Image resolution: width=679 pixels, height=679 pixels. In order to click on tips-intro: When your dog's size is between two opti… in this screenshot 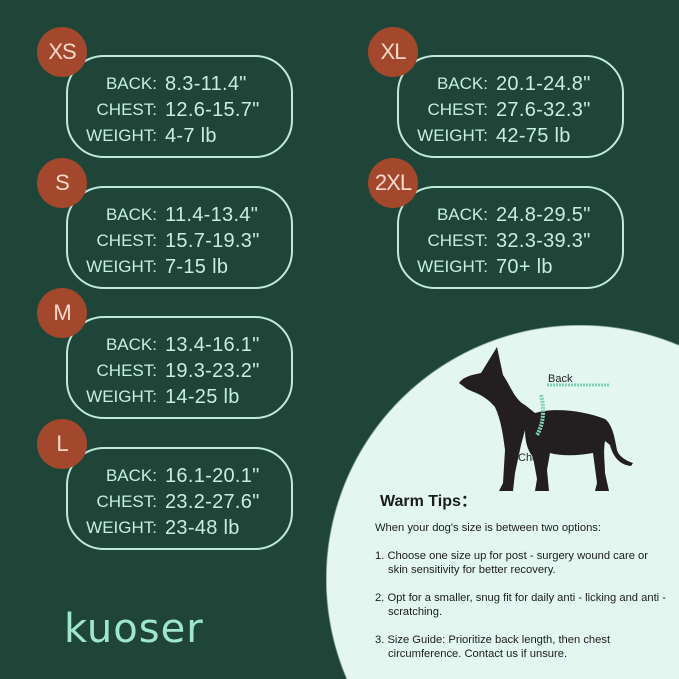, I will do `click(488, 528)`.